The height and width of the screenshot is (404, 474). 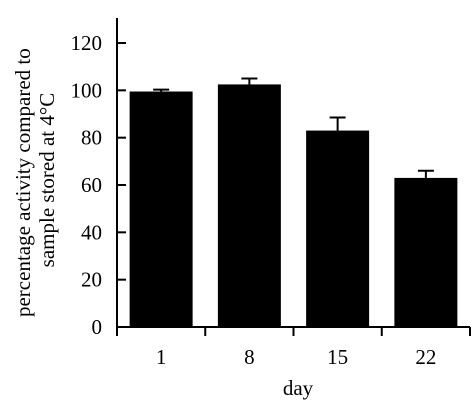 I want to click on x-tick-label: 1, so click(x=161, y=357).